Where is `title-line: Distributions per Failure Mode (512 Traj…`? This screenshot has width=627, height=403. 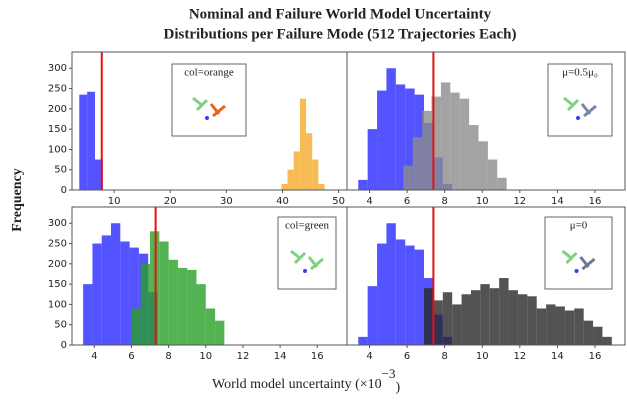
title-line: Distributions per Failure Mode (512 Traj… is located at coordinates (339, 34).